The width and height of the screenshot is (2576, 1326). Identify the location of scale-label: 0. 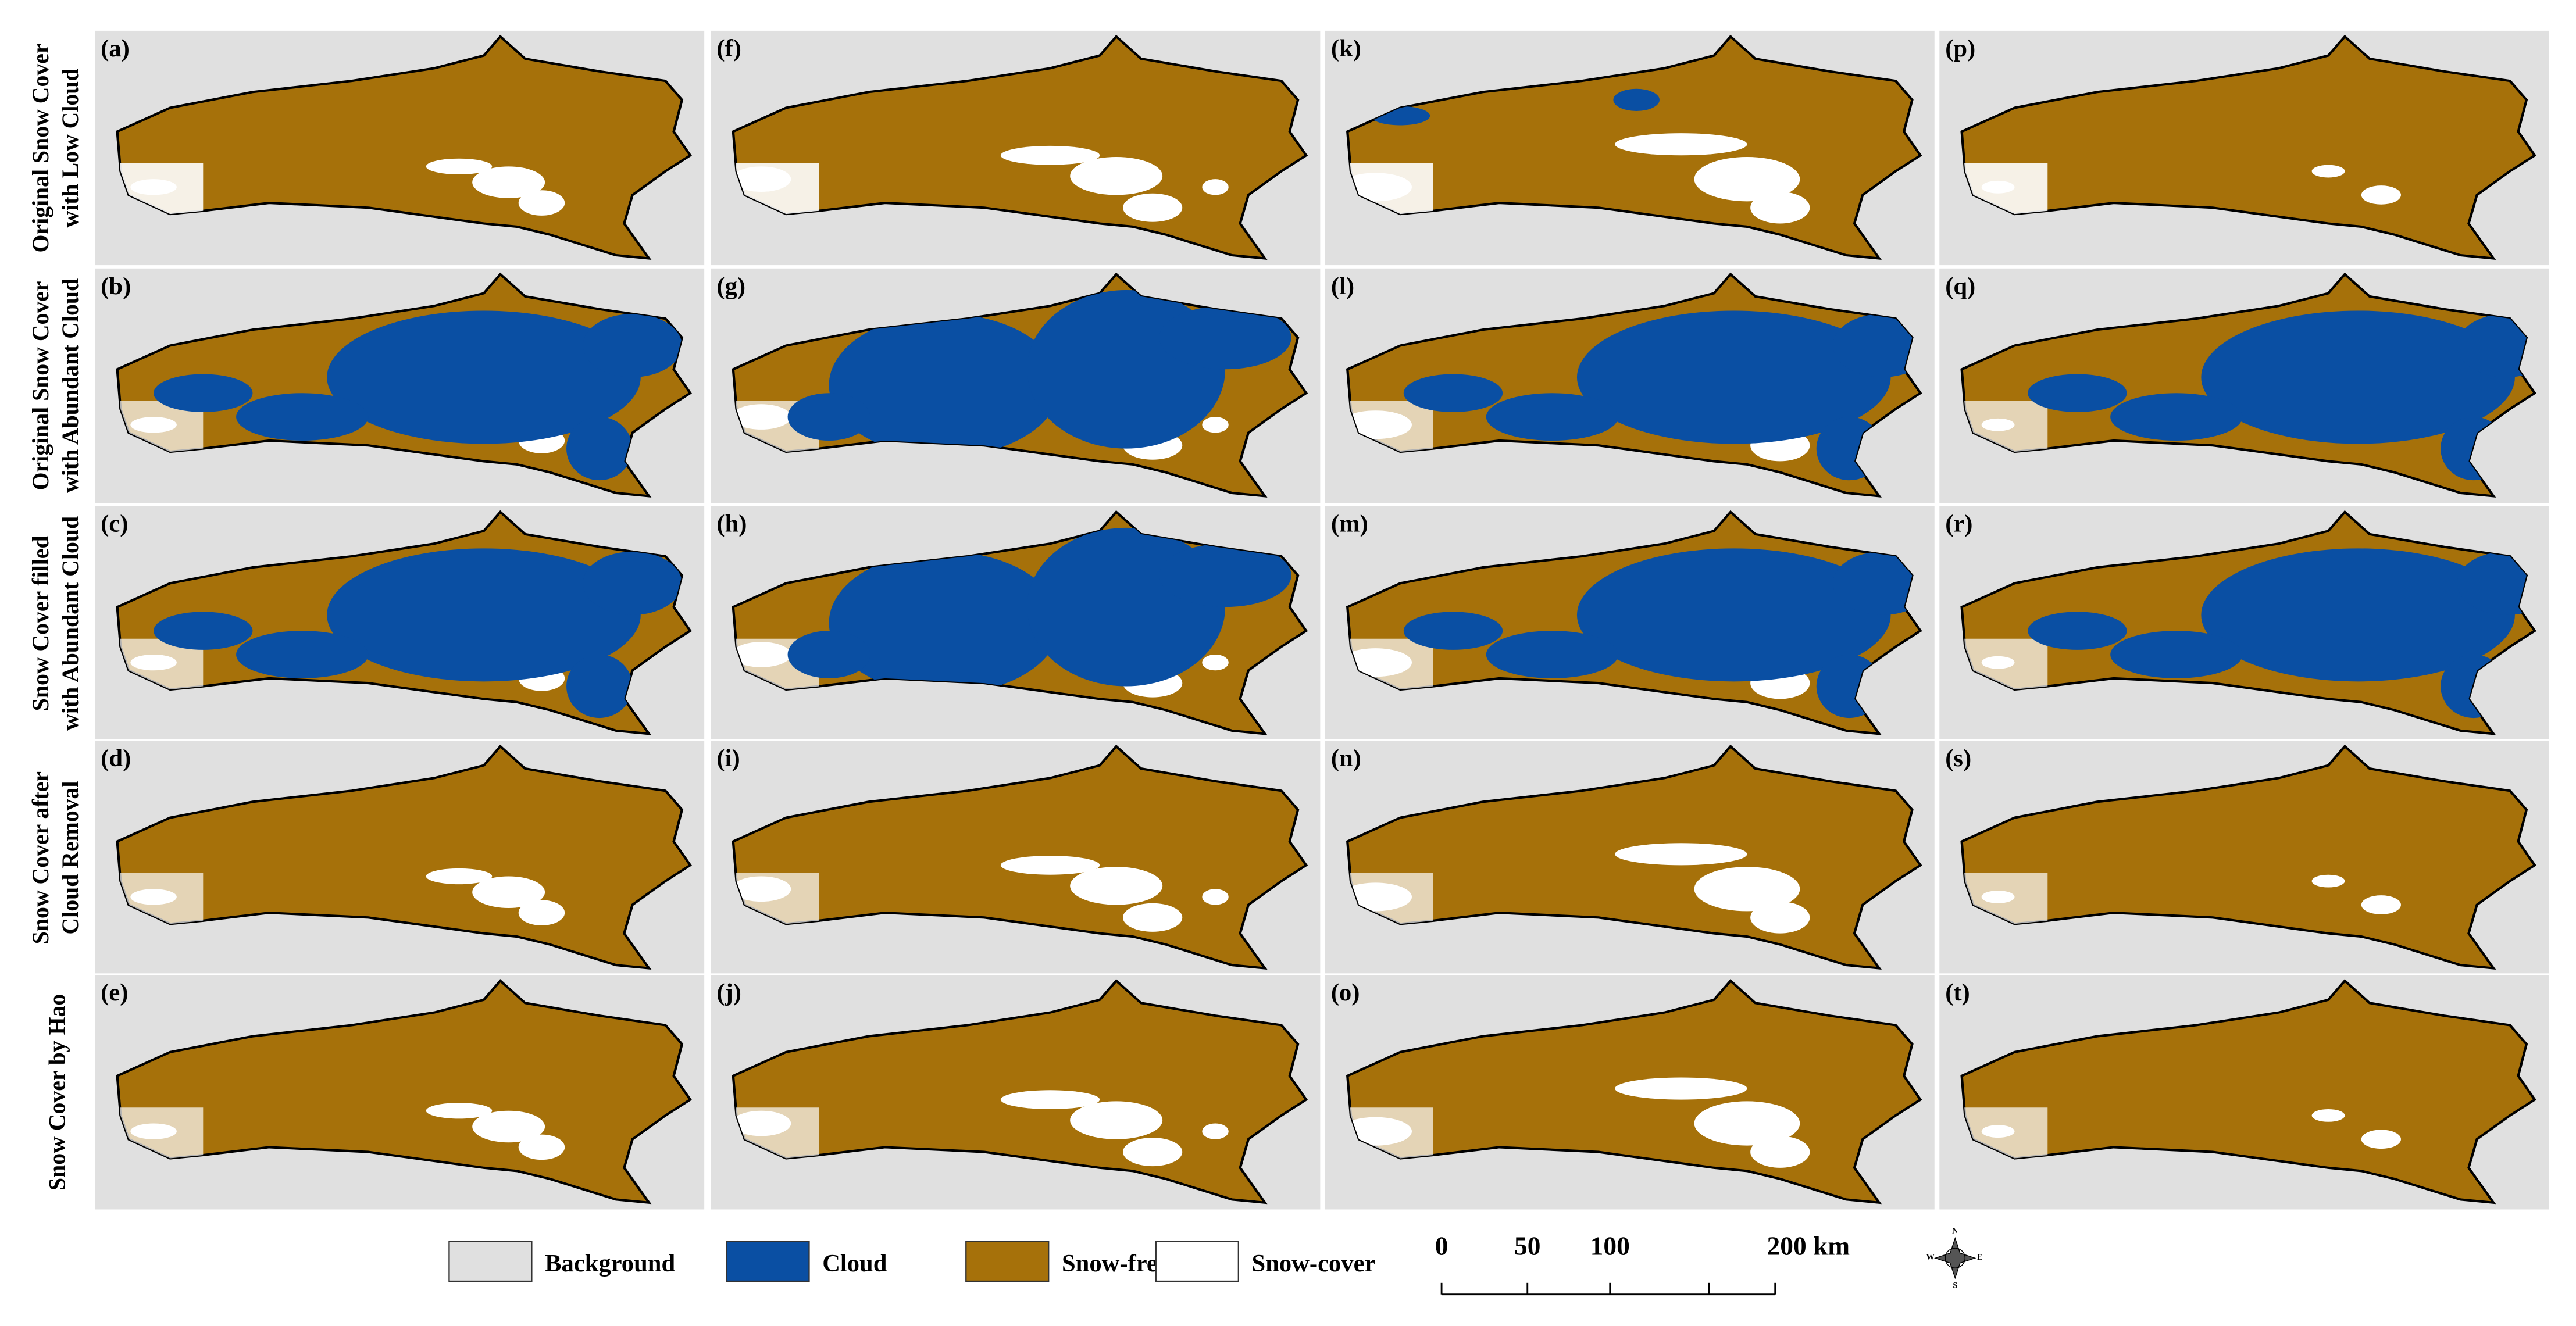
(1441, 1247).